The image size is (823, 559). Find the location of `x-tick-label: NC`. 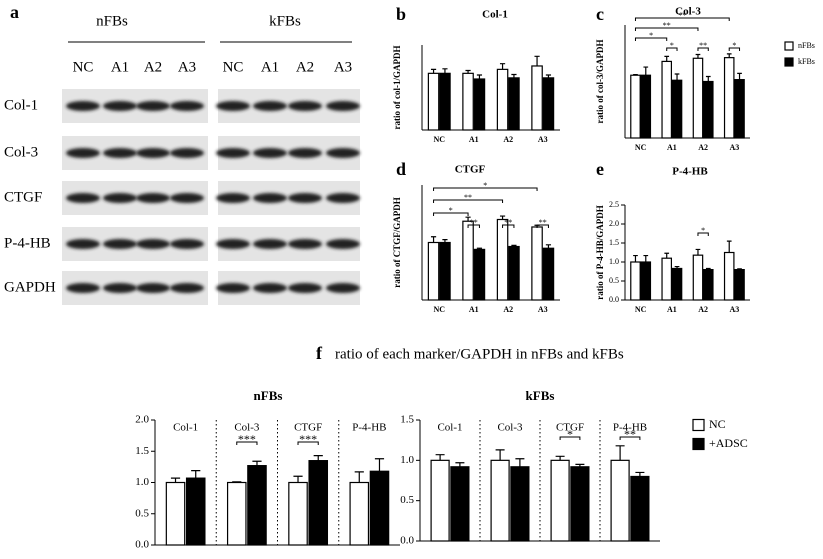

x-tick-label: NC is located at coordinates (439, 309).